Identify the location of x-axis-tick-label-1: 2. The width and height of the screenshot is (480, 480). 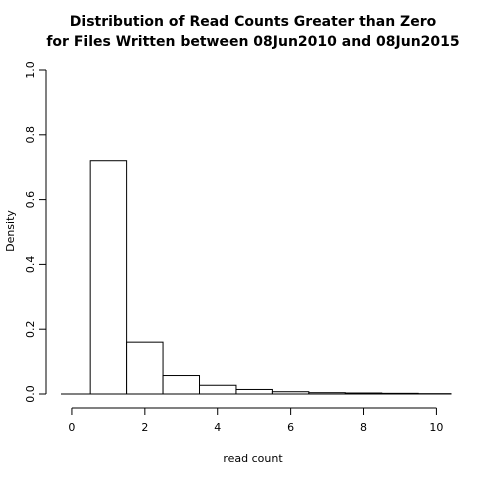
(144, 427).